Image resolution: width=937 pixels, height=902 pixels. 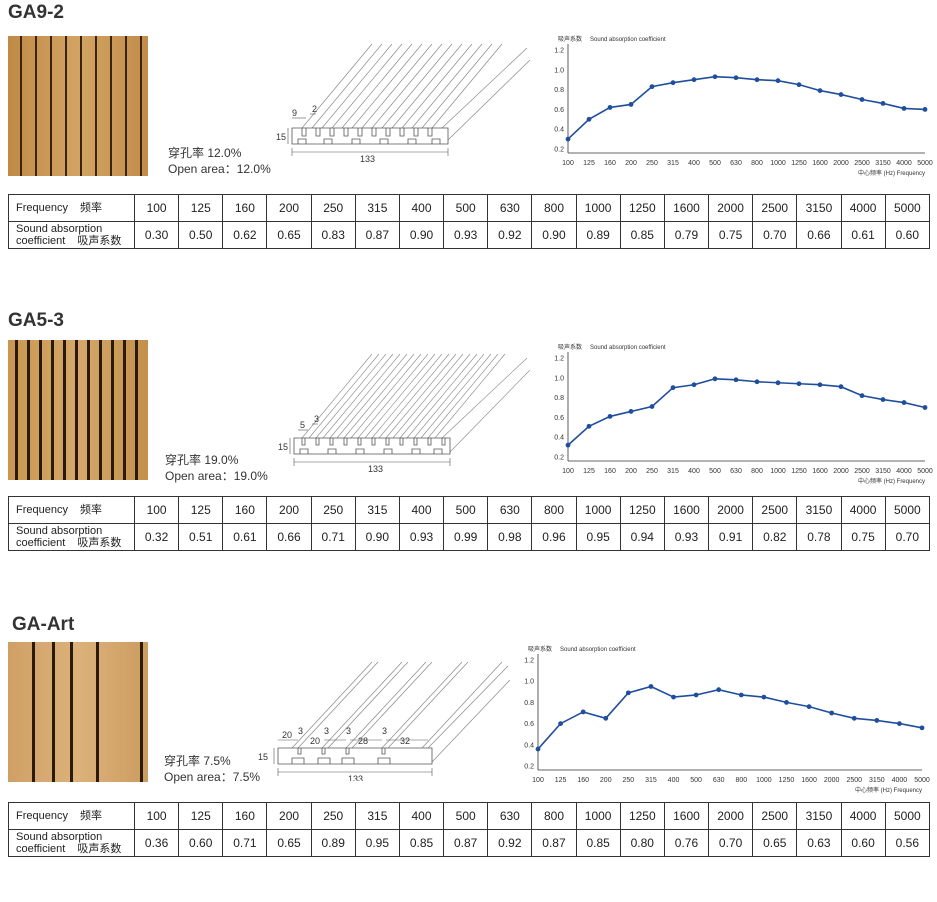 I want to click on coefficient-cell: 0.82, so click(x=775, y=537).